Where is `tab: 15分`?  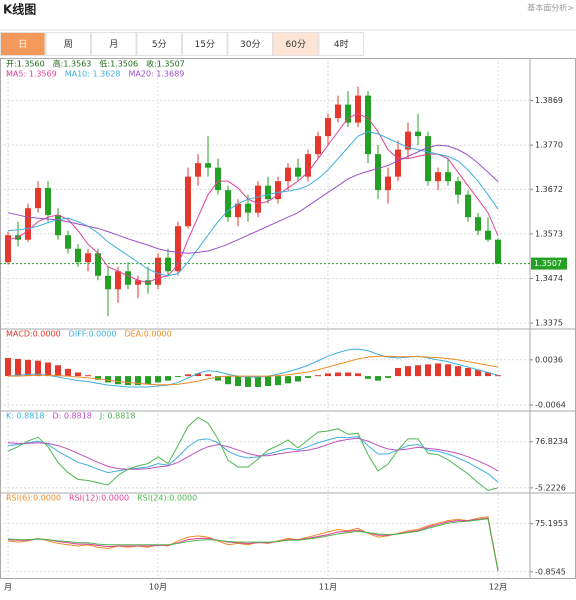 tab: 15分 is located at coordinates (205, 44).